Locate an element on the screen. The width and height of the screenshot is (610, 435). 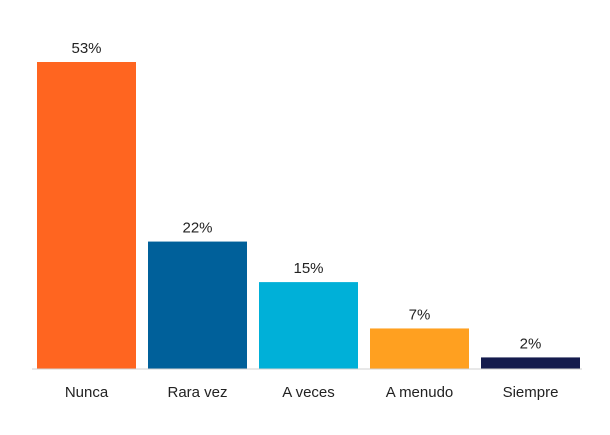
value-label-nunca: 53% is located at coordinates (86, 48).